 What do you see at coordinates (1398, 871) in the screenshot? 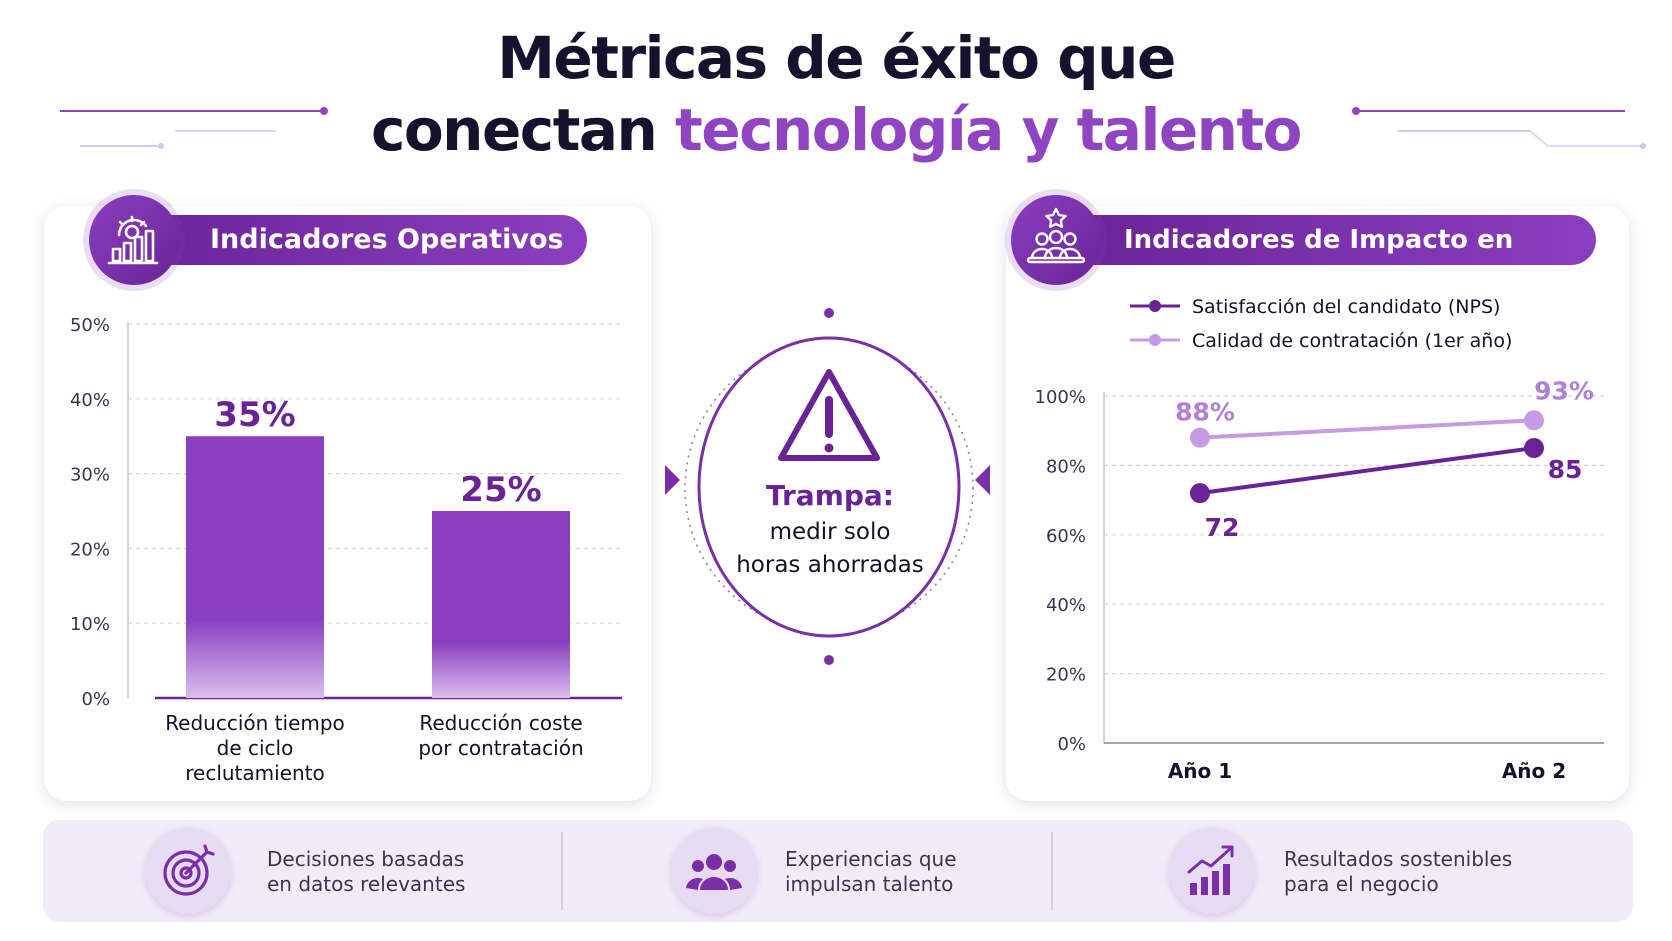
I see `feature-3-text: Resultados sostenibles para el negocio` at bounding box center [1398, 871].